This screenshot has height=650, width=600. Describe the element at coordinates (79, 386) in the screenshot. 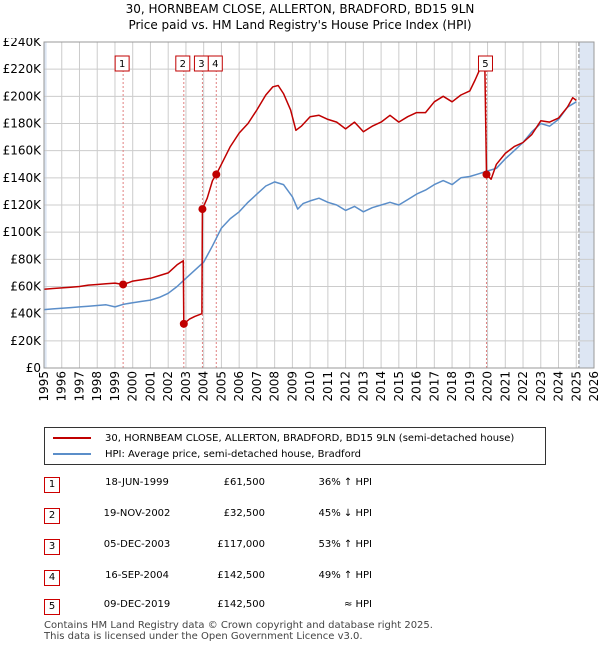

I see `x-tick-label: 1997` at that location.